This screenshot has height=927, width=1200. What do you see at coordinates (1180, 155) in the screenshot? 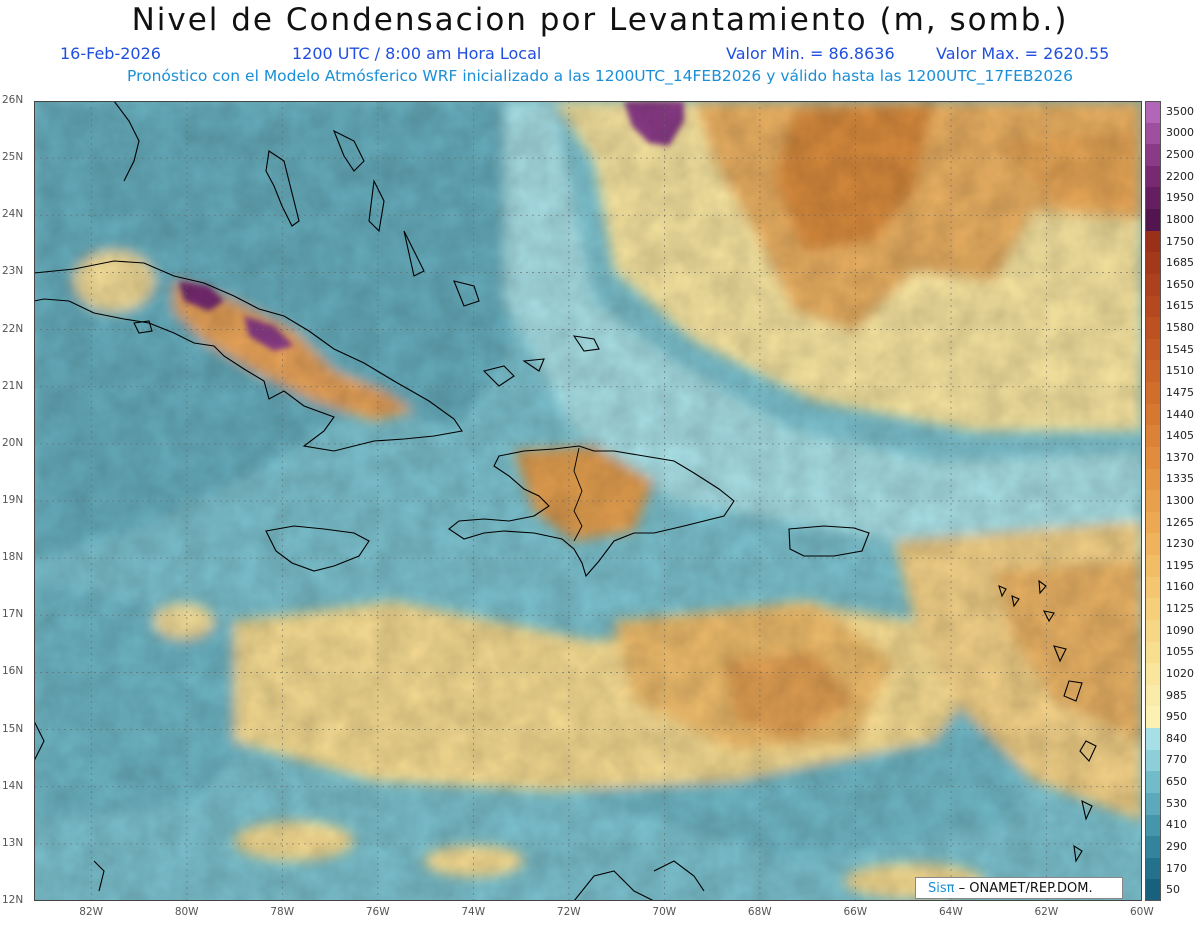
I see `colorbar-label: 2500` at bounding box center [1180, 155].